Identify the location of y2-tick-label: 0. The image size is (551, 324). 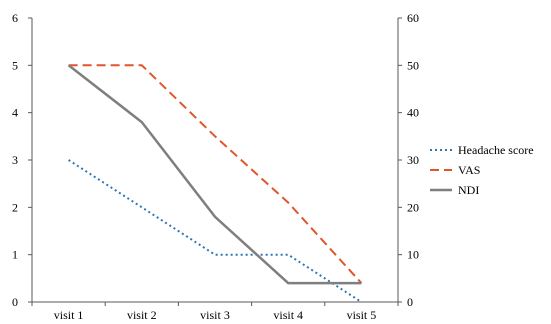
(410, 302).